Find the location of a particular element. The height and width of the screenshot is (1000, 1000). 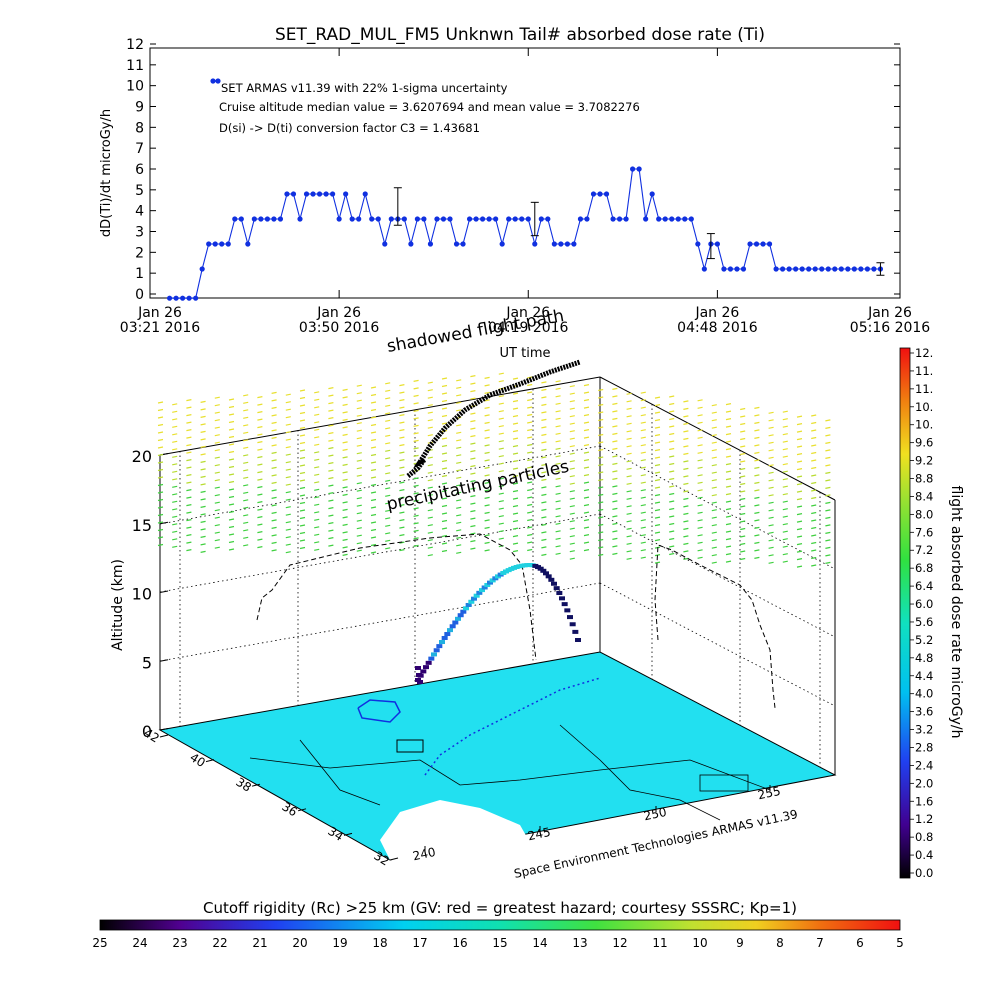

rigidity-tick-label: 18 is located at coordinates (379, 943).